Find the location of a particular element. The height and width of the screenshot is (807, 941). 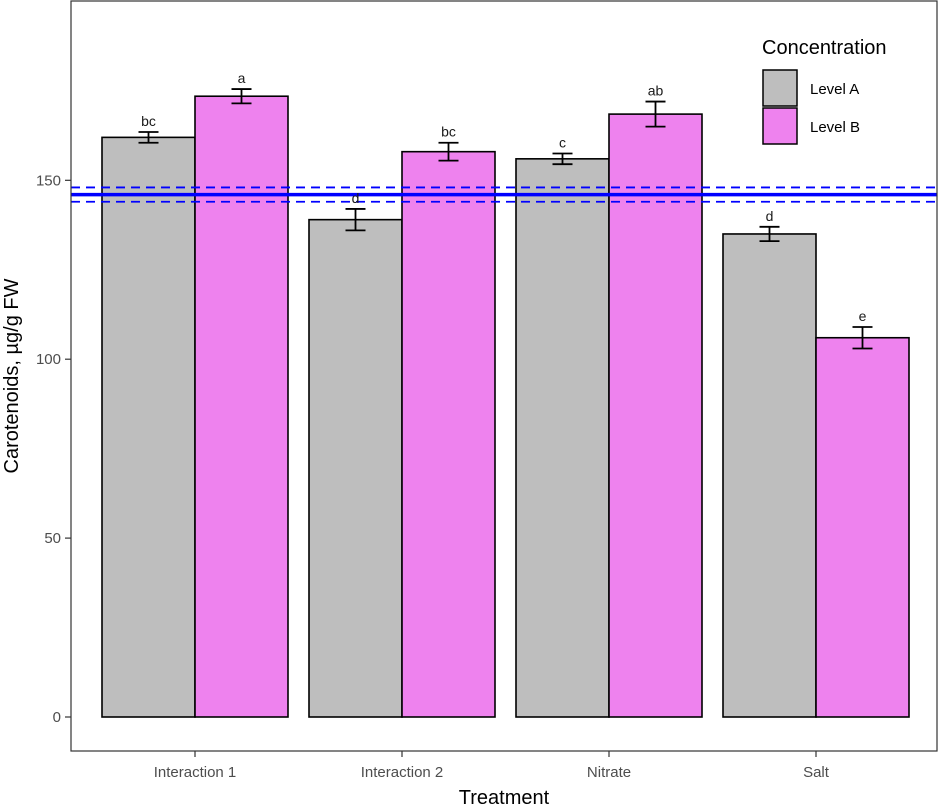

bar-nitrate-level-b is located at coordinates (655, 415).